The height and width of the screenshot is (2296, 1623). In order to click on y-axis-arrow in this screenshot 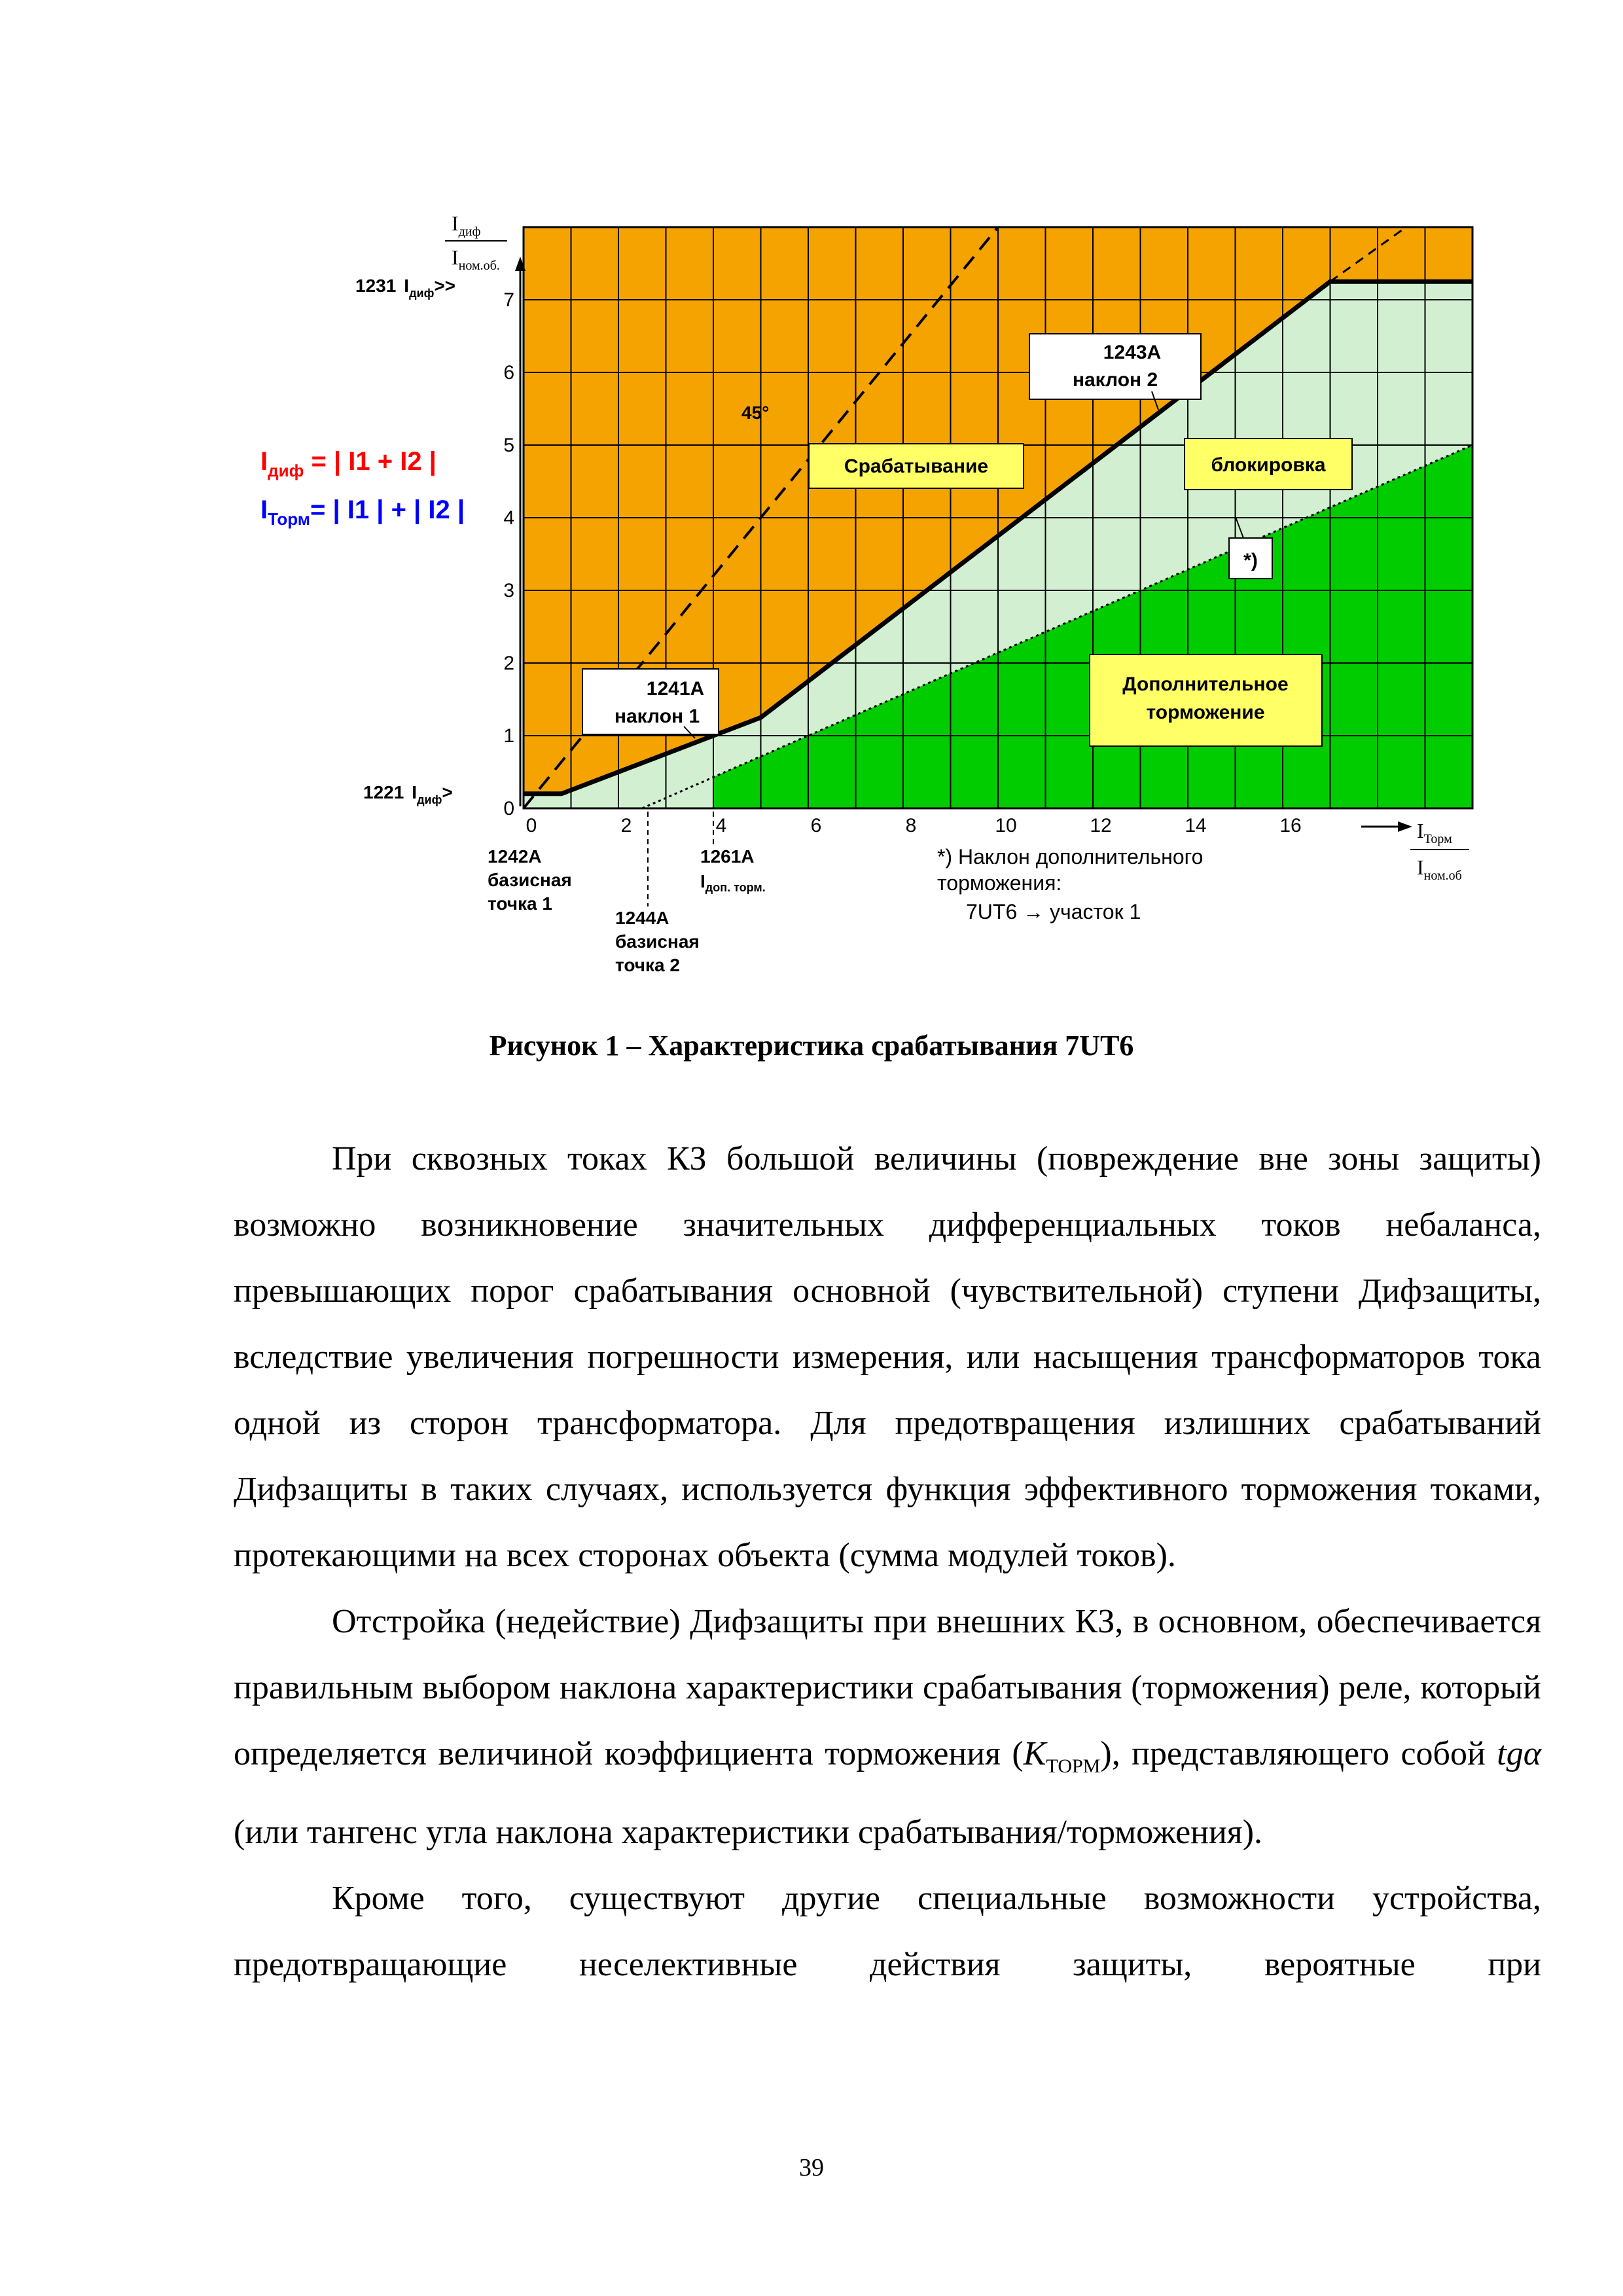, I will do `click(520, 264)`.